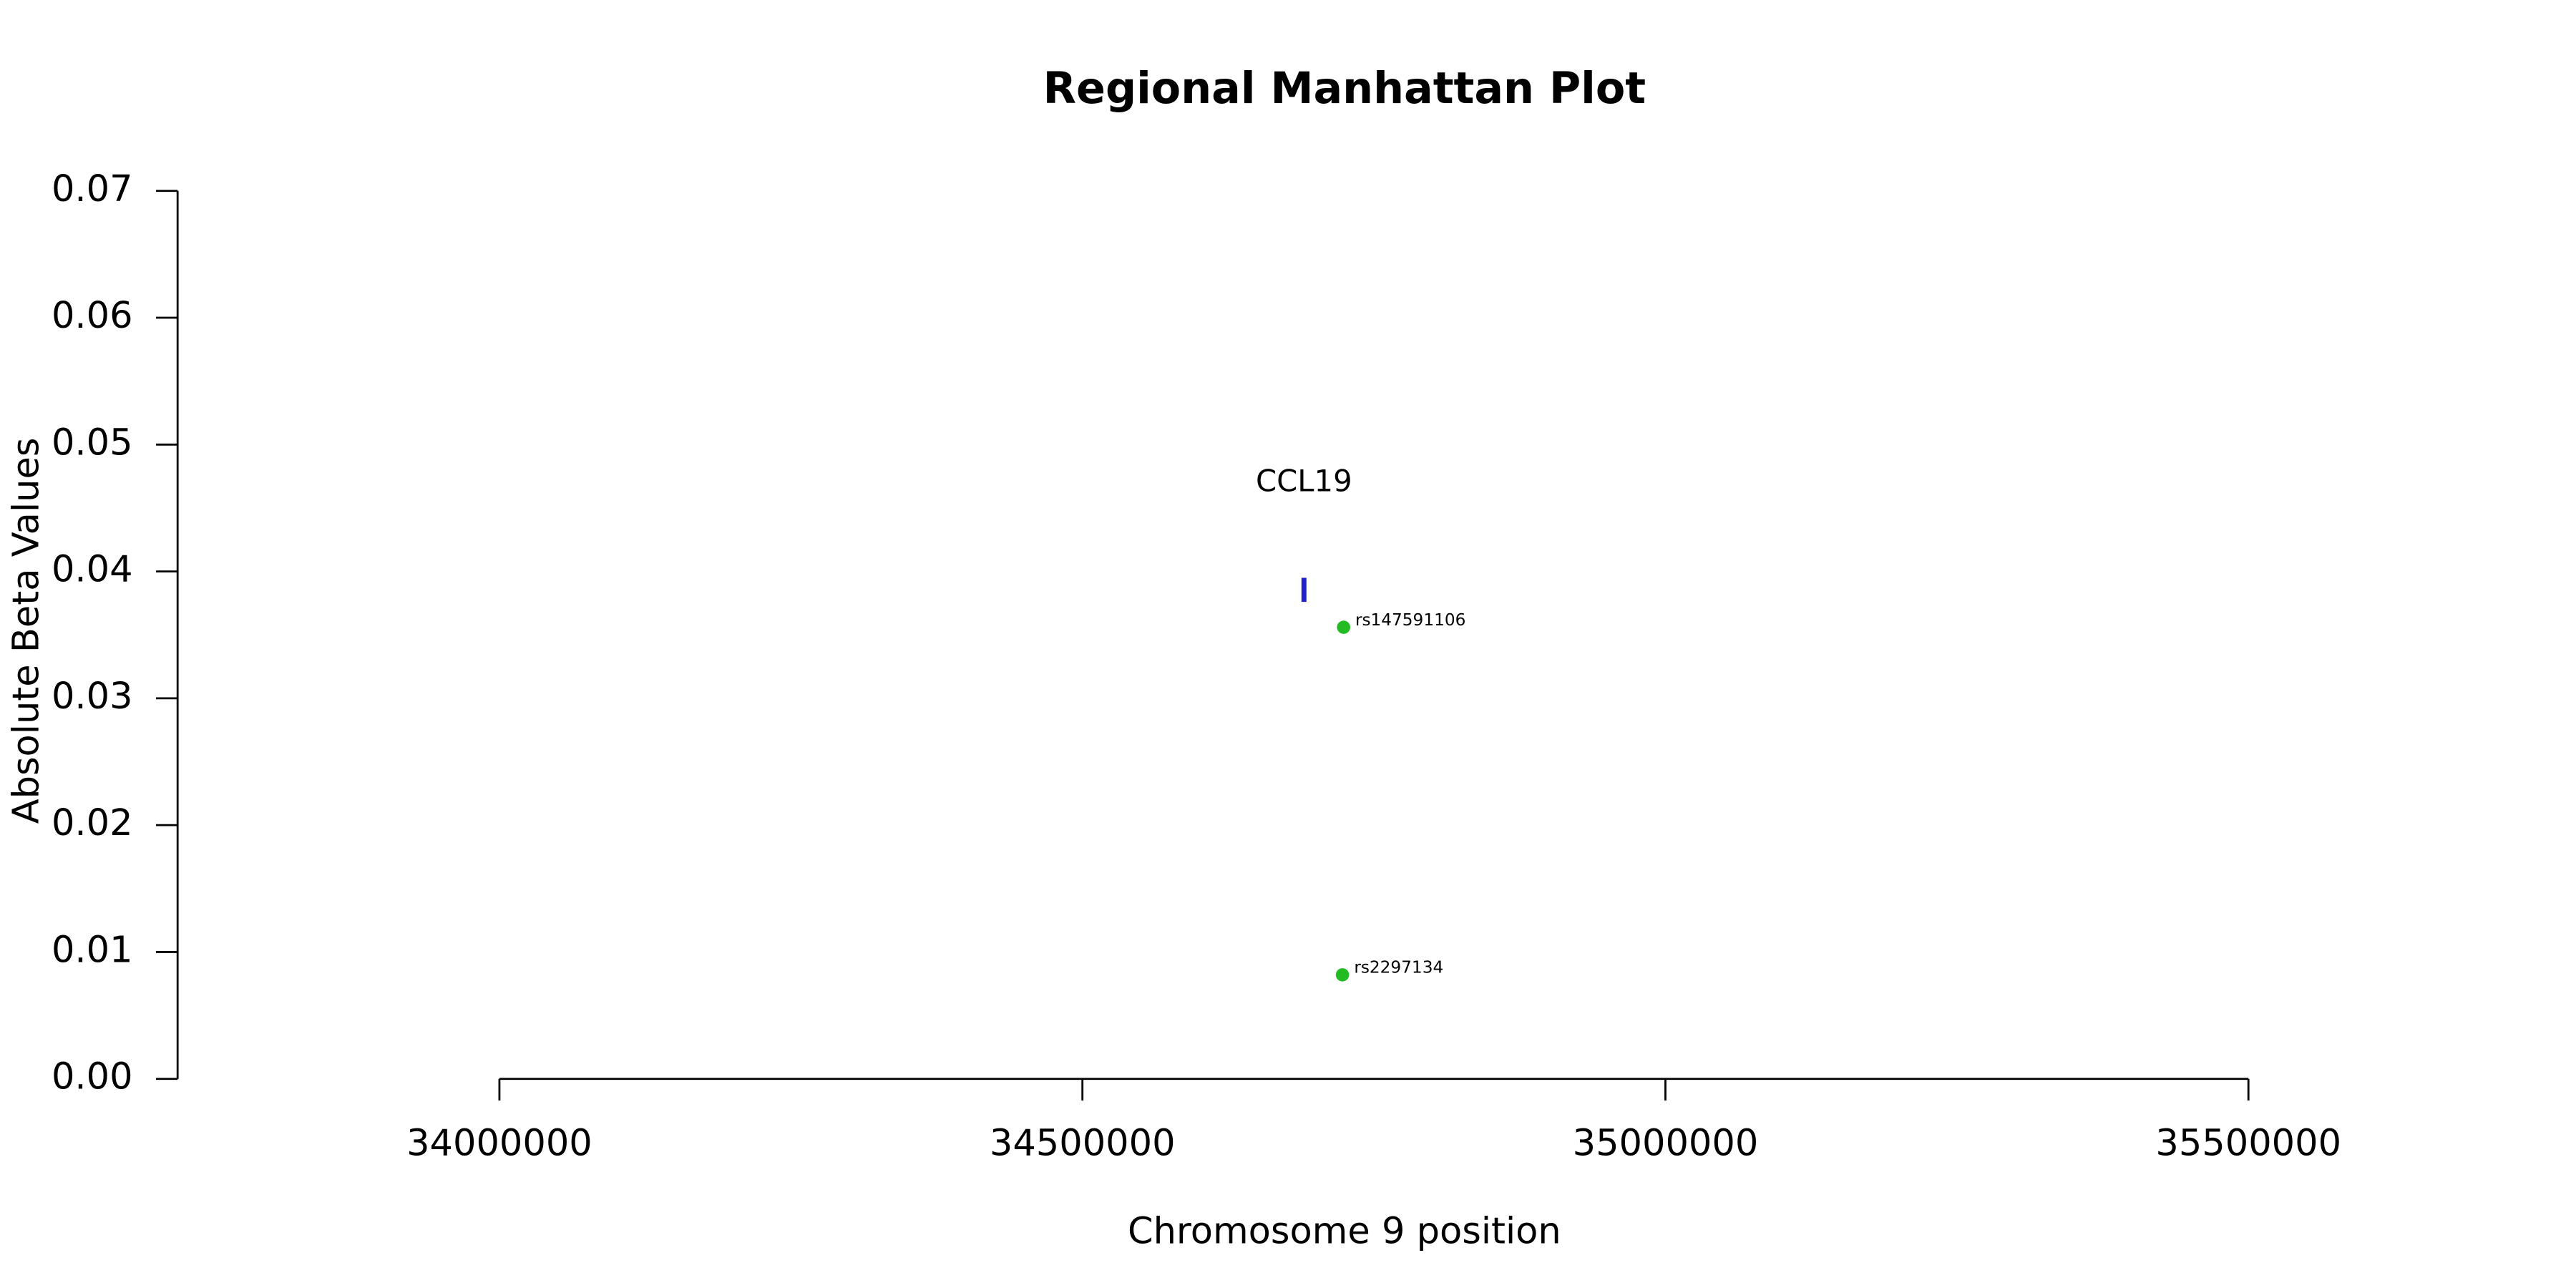  I want to click on point-label: rs2297134, so click(1398, 967).